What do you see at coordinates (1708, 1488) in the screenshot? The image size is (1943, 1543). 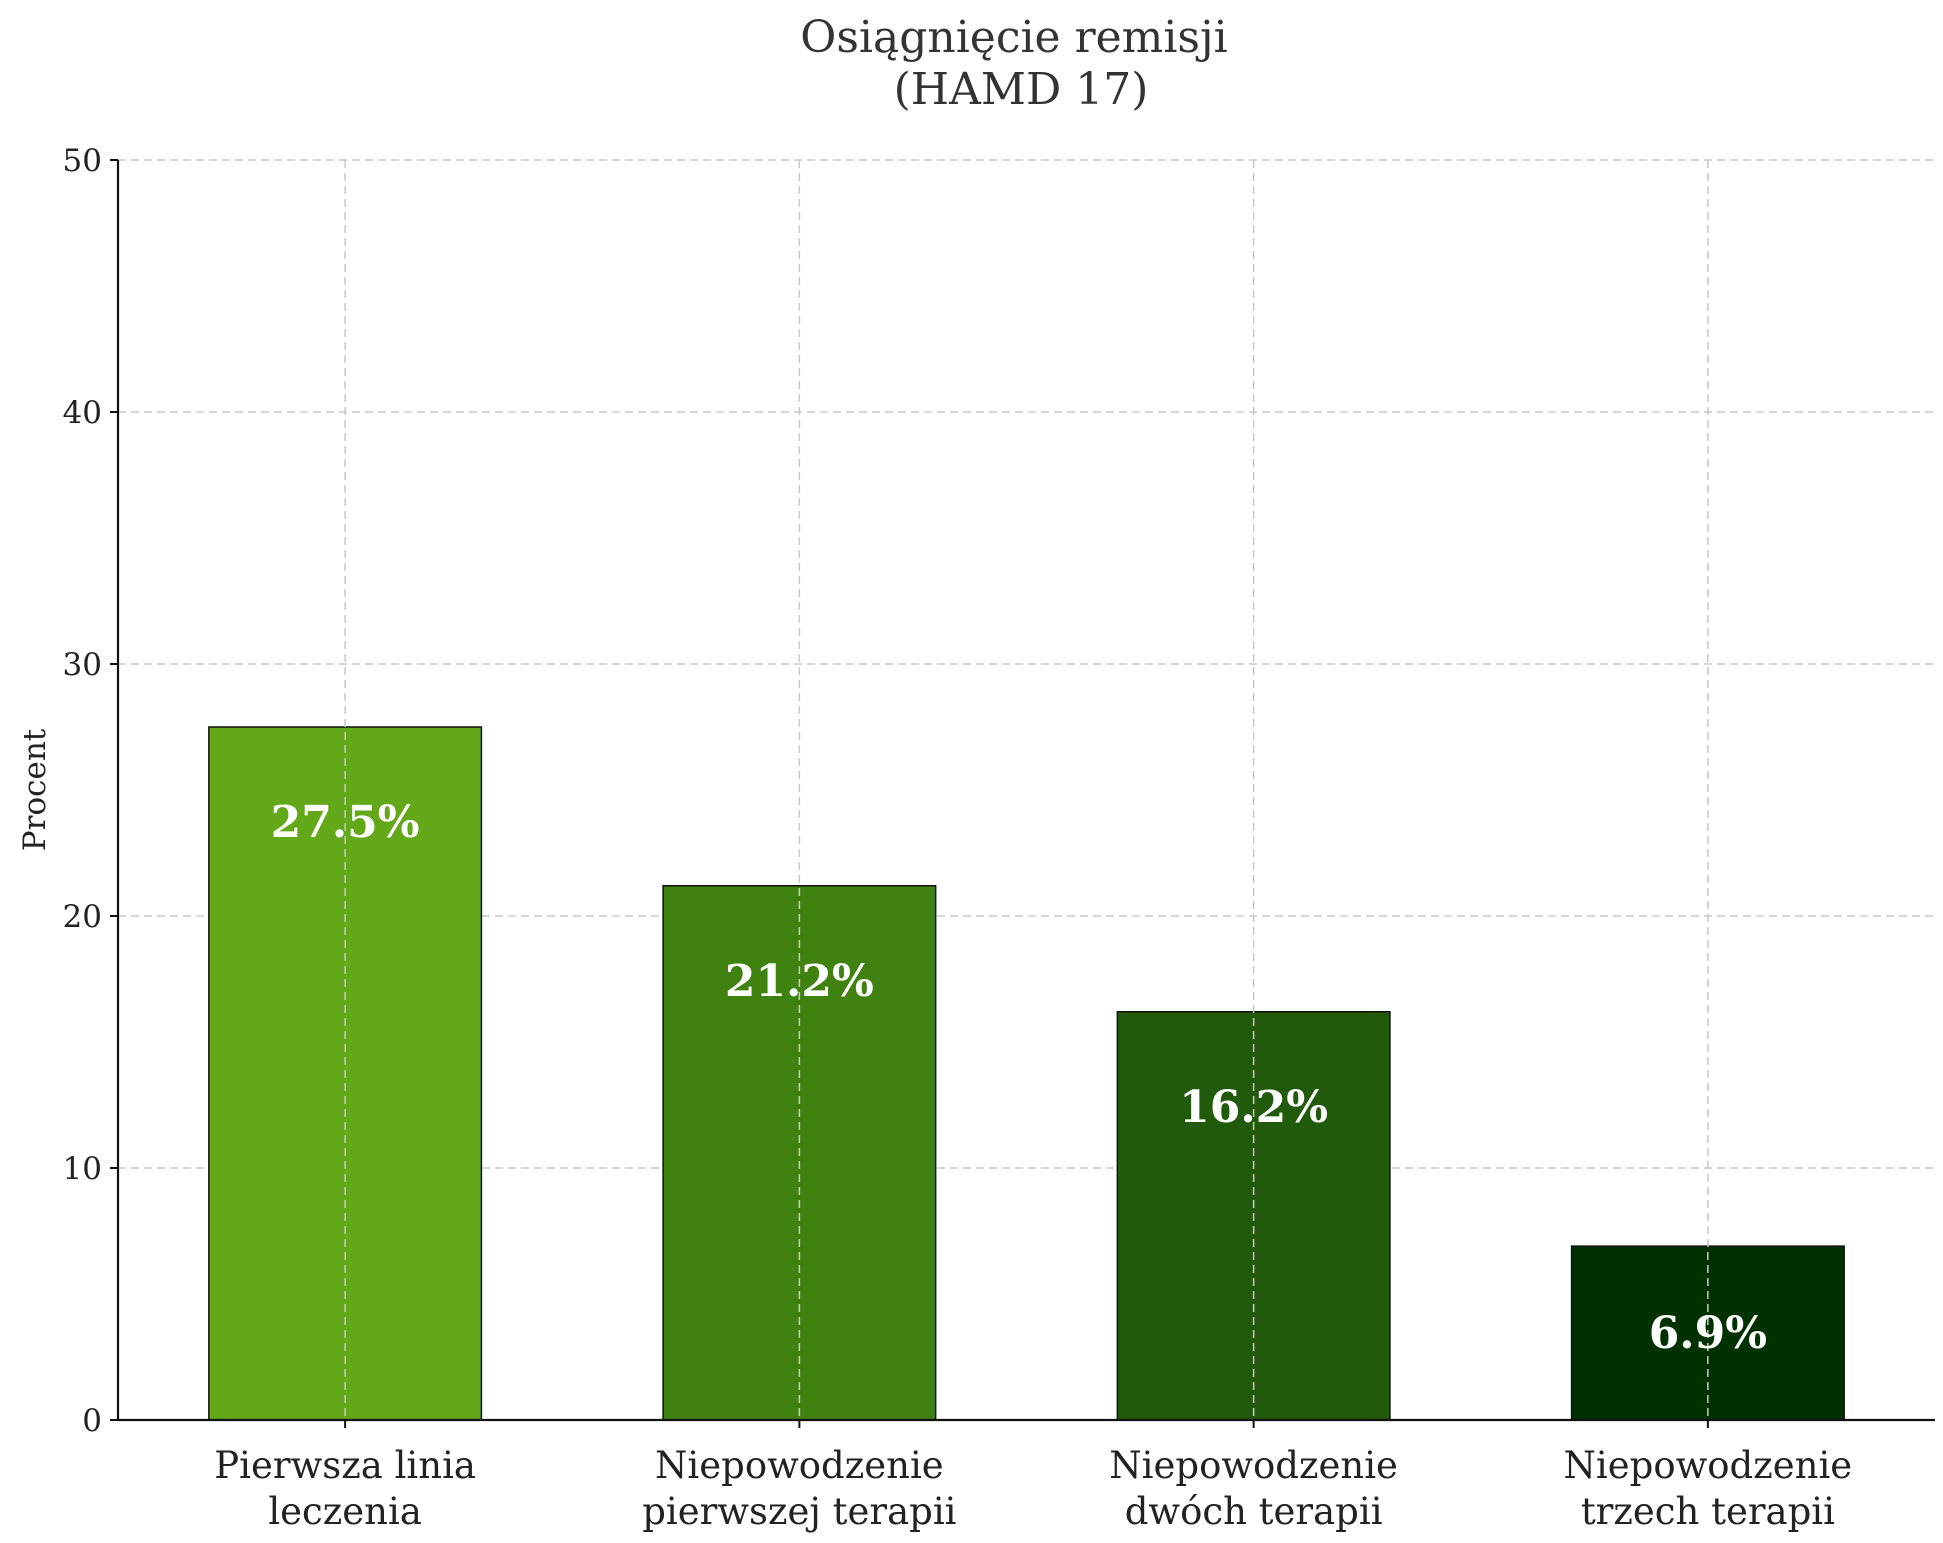 I see `x-tick-label: Niepowodzenie trzech terapii` at bounding box center [1708, 1488].